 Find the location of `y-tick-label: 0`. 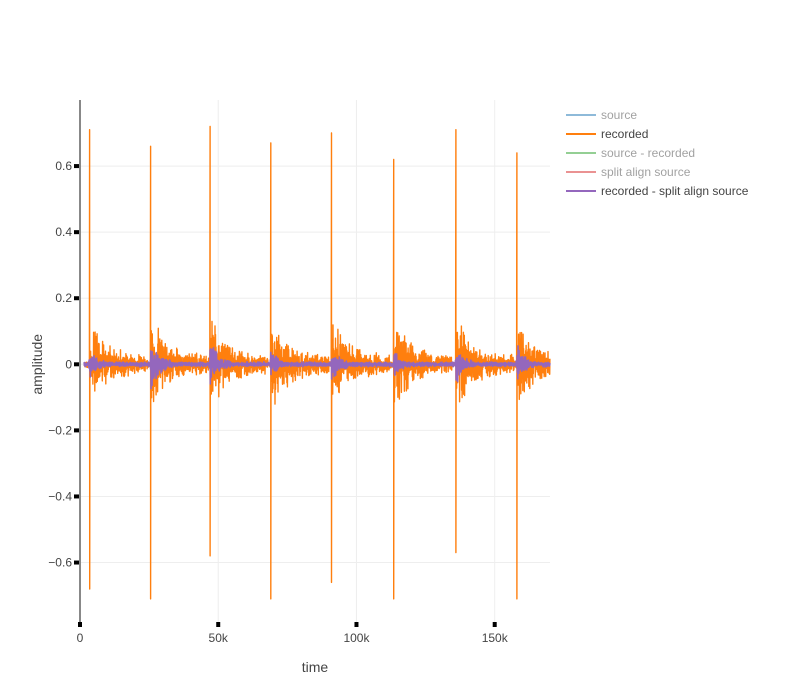

y-tick-label: 0 is located at coordinates (68, 364).